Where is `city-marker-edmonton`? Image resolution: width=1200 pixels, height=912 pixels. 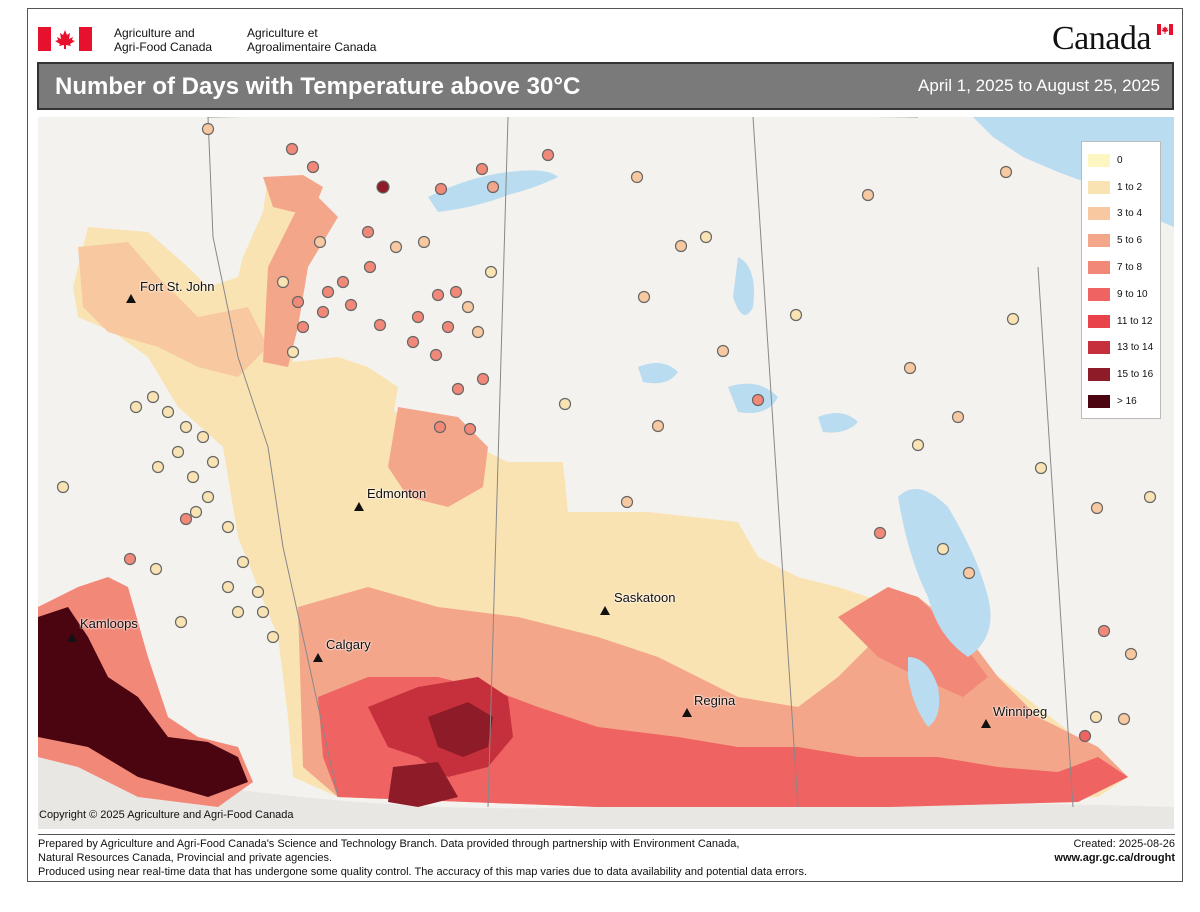
city-marker-edmonton is located at coordinates (359, 506).